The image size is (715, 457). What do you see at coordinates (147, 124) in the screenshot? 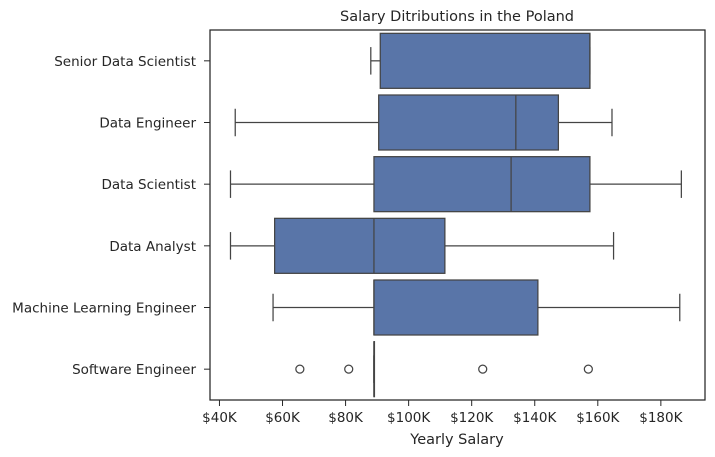
I see `y-tick-label: Data Engineer` at bounding box center [147, 124].